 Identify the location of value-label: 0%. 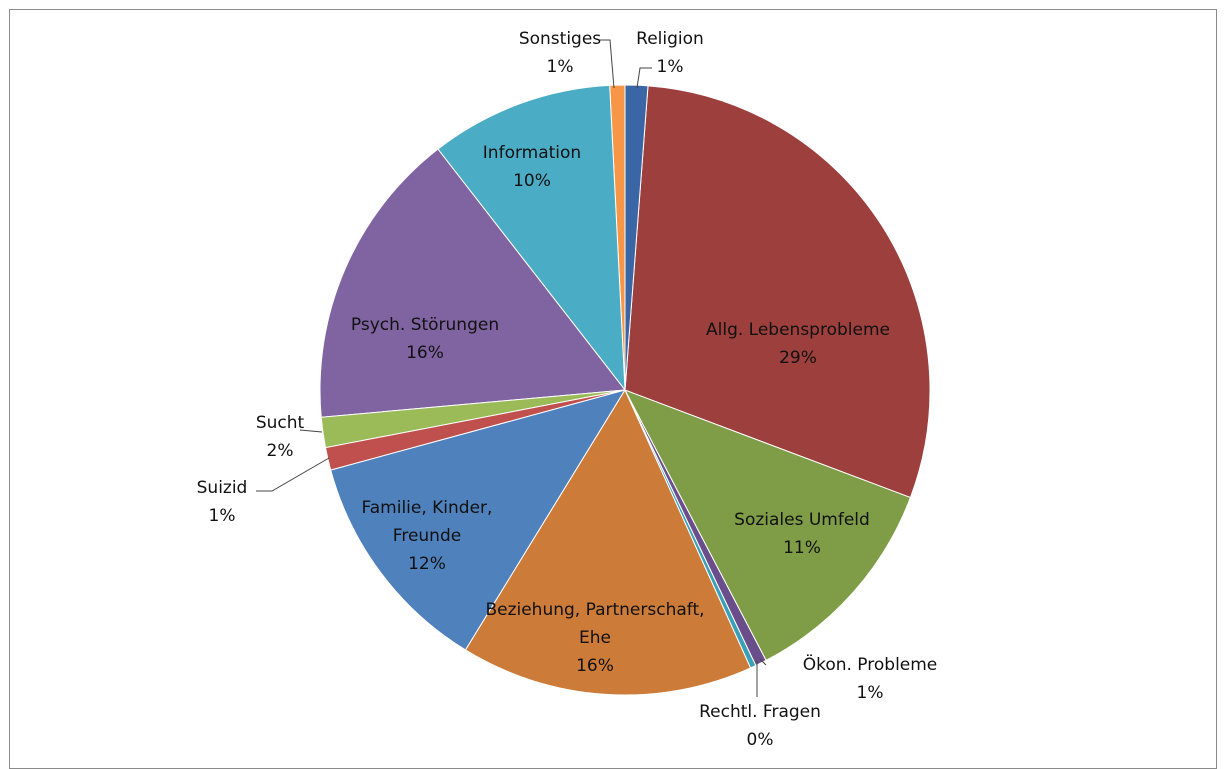
(760, 740).